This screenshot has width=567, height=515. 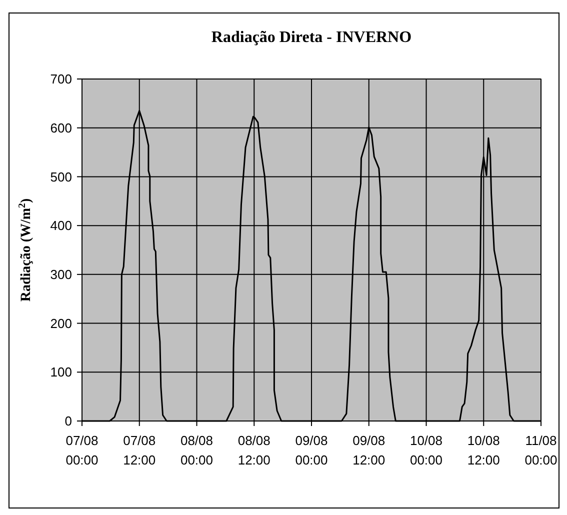 I want to click on chart-title: Radiação Direta - INVERNO, so click(x=311, y=37).